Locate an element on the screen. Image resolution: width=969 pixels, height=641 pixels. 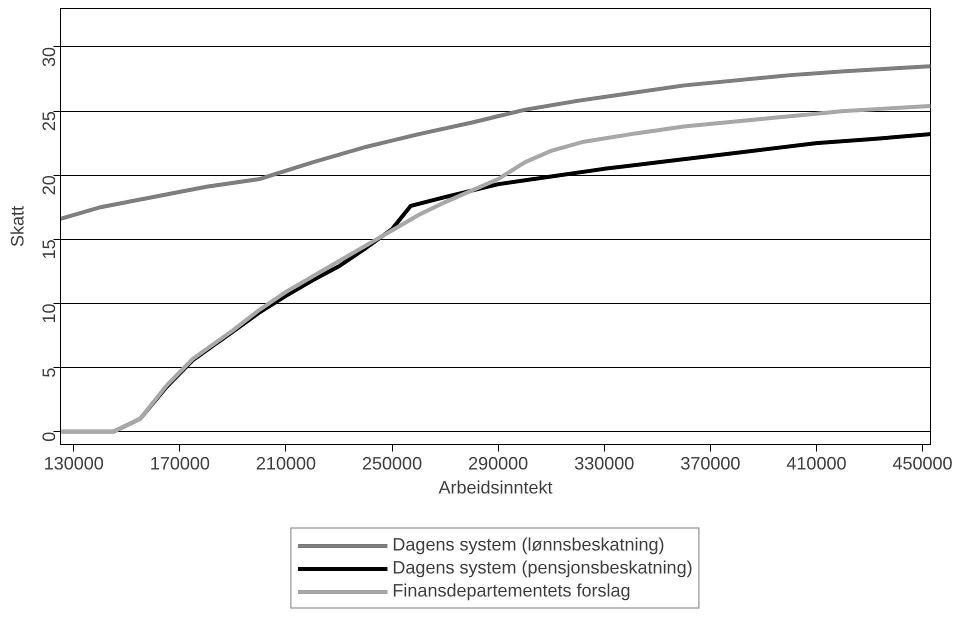
legend-label: Finansdepartementets forslag is located at coordinates (511, 591).